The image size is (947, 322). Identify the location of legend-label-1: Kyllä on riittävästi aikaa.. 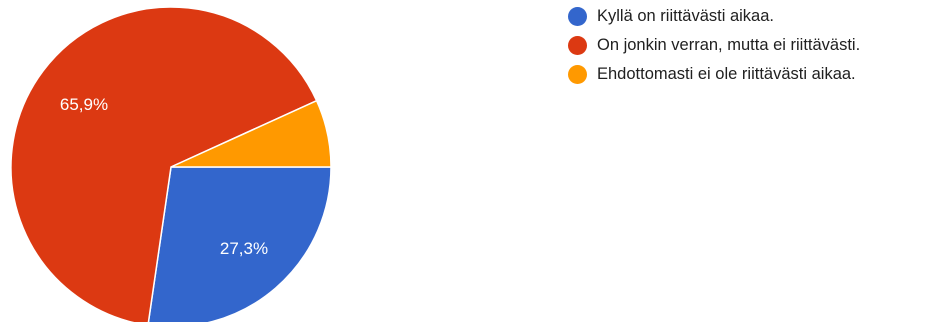
(685, 16).